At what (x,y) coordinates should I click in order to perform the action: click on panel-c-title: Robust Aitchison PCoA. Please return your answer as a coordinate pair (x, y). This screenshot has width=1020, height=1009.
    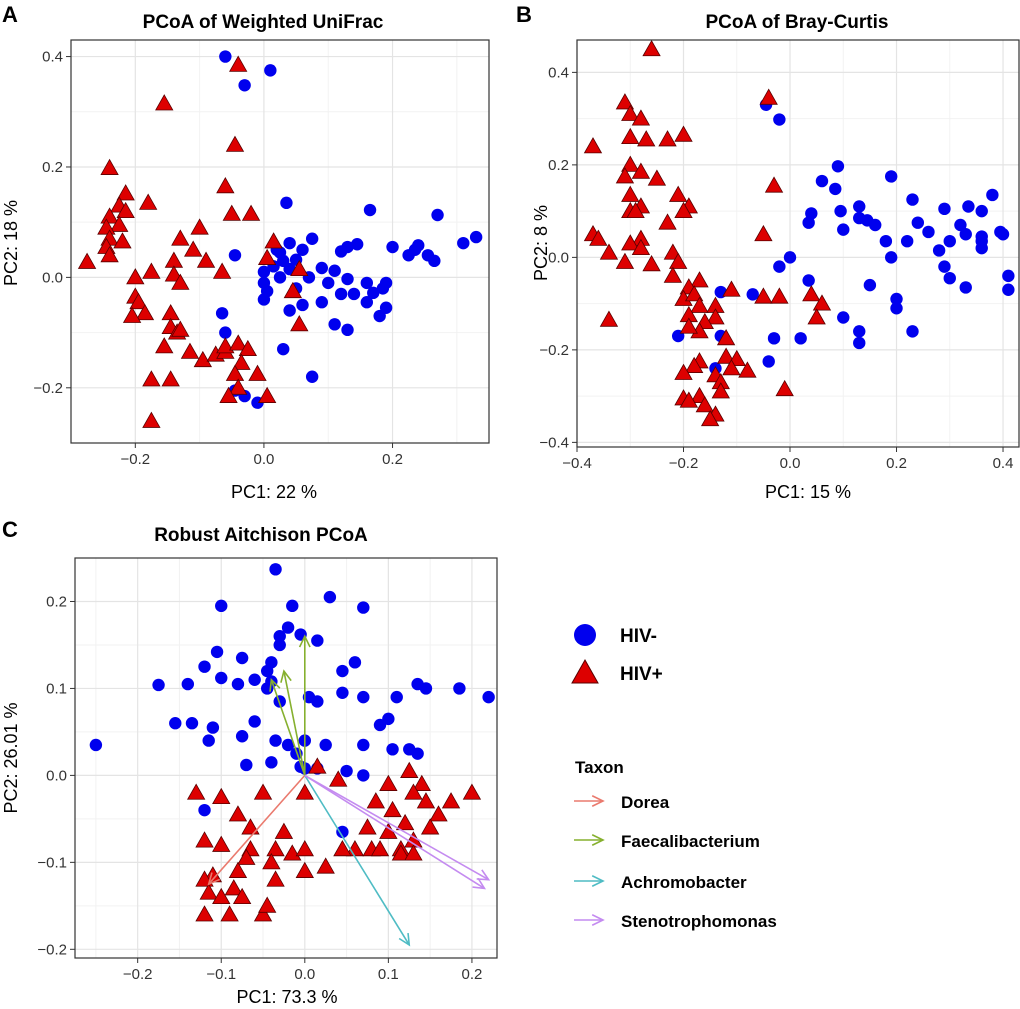
    Looking at the image, I should click on (261, 535).